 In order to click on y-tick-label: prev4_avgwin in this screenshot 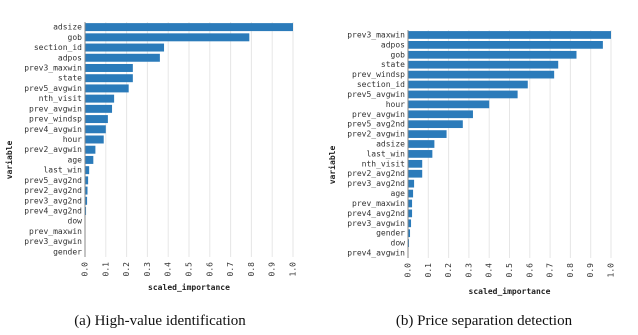, I will do `click(53, 129)`.